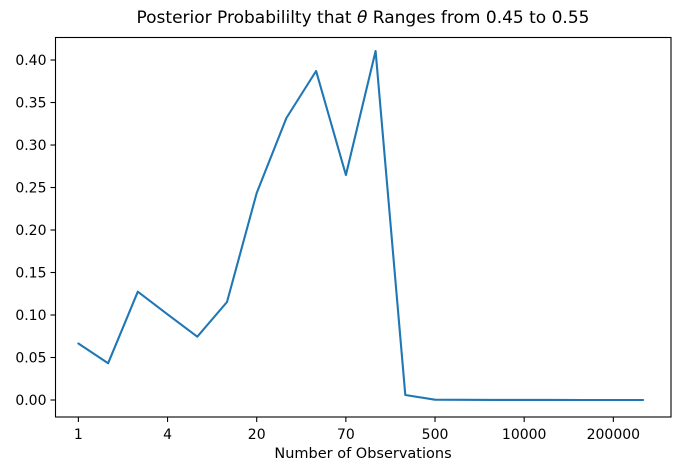 The image size is (680, 473). I want to click on y-tick-label: 0.00, so click(30, 401).